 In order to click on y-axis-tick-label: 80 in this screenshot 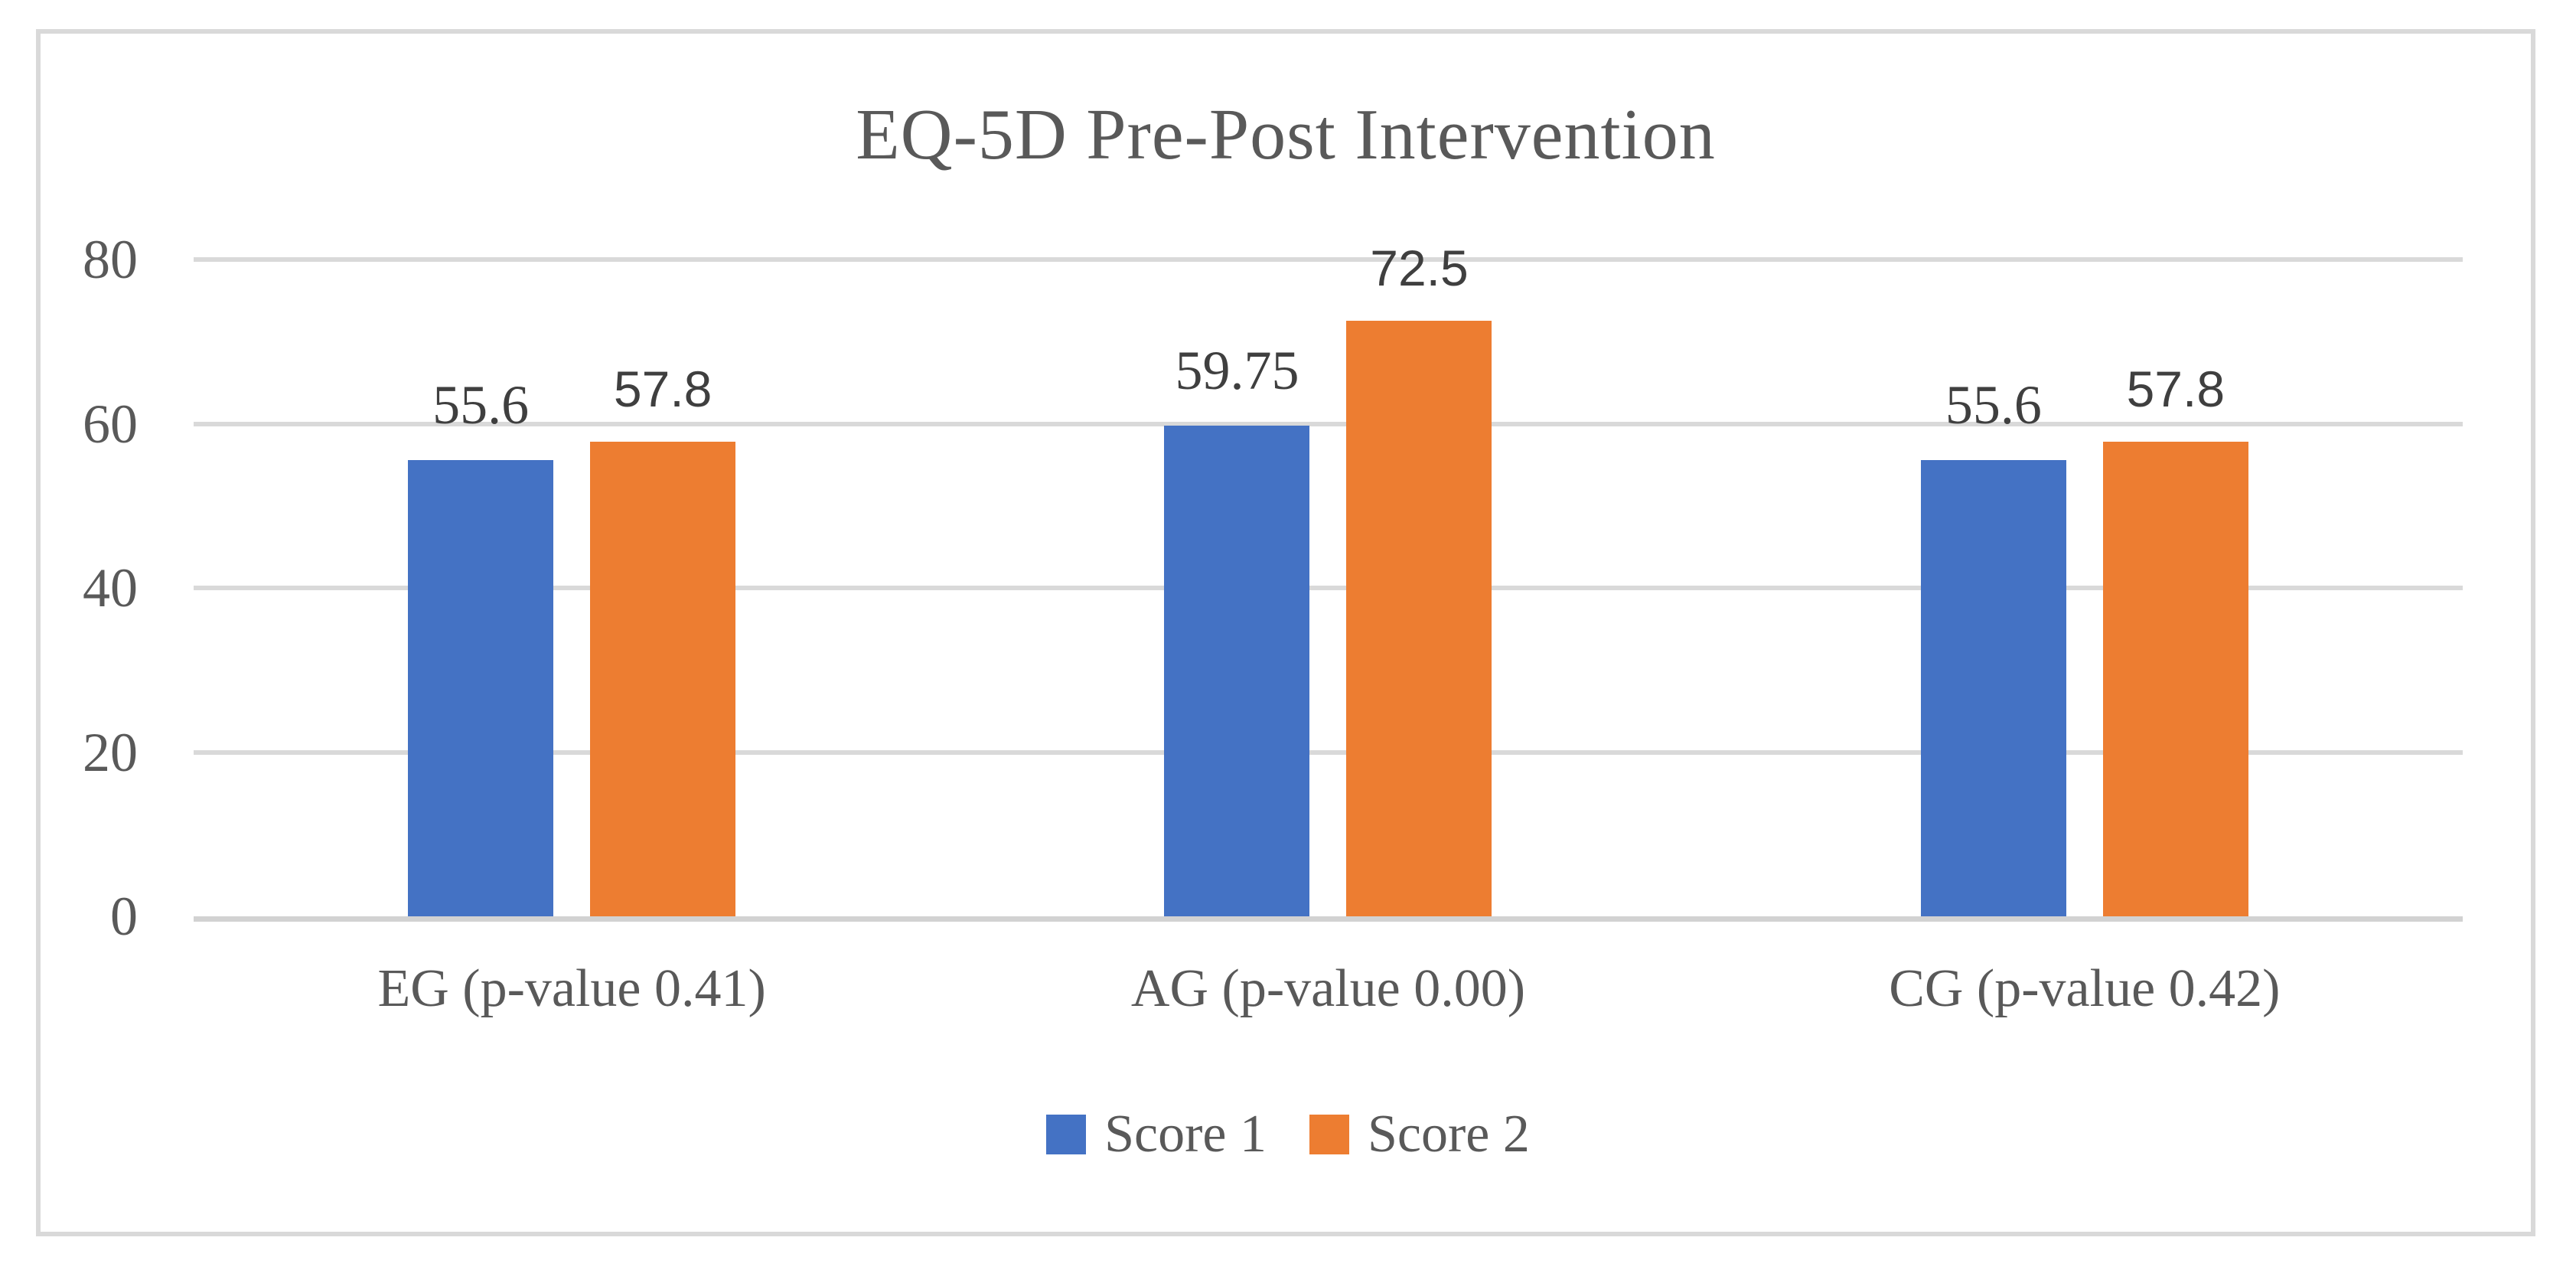, I will do `click(110, 259)`.